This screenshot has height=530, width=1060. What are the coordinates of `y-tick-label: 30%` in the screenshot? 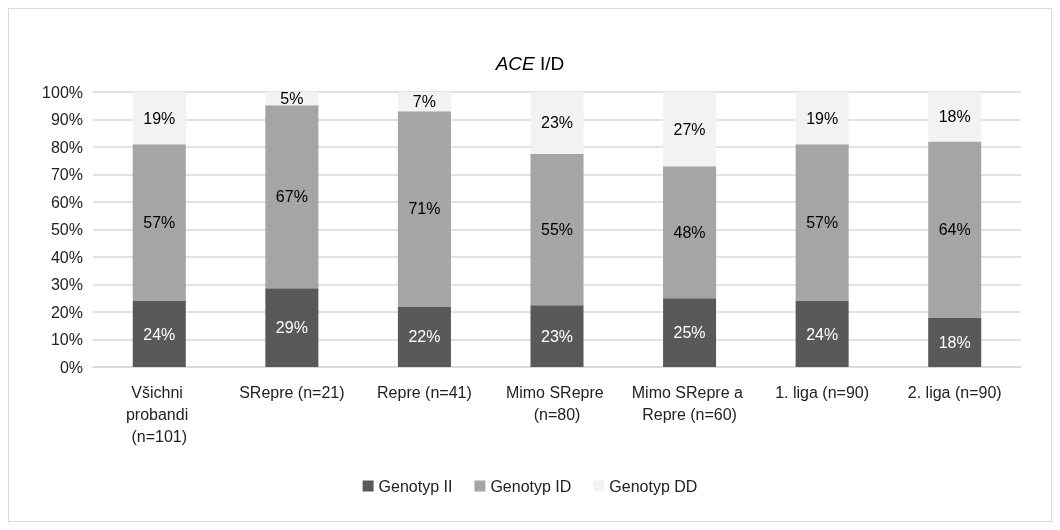 It's located at (66, 284).